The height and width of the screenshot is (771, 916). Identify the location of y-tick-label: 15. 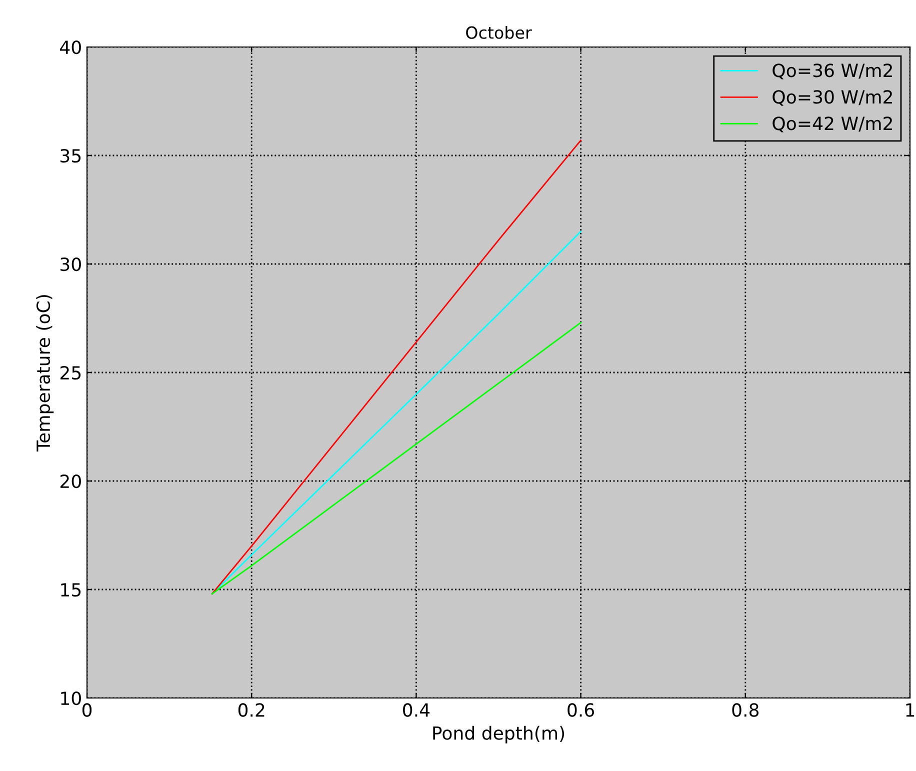
(71, 590).